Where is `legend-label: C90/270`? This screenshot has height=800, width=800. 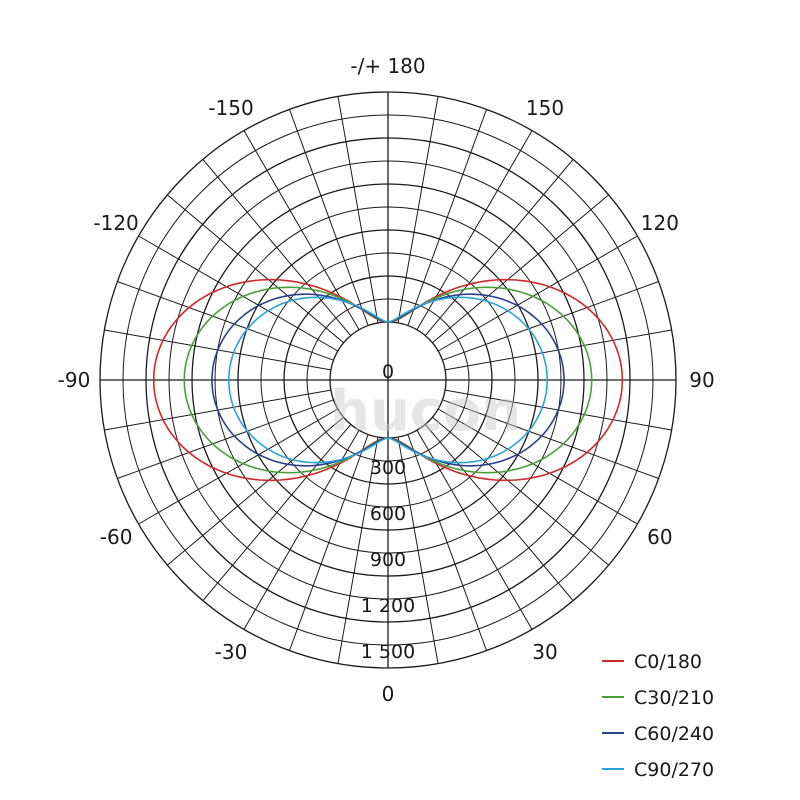
legend-label: C90/270 is located at coordinates (674, 770).